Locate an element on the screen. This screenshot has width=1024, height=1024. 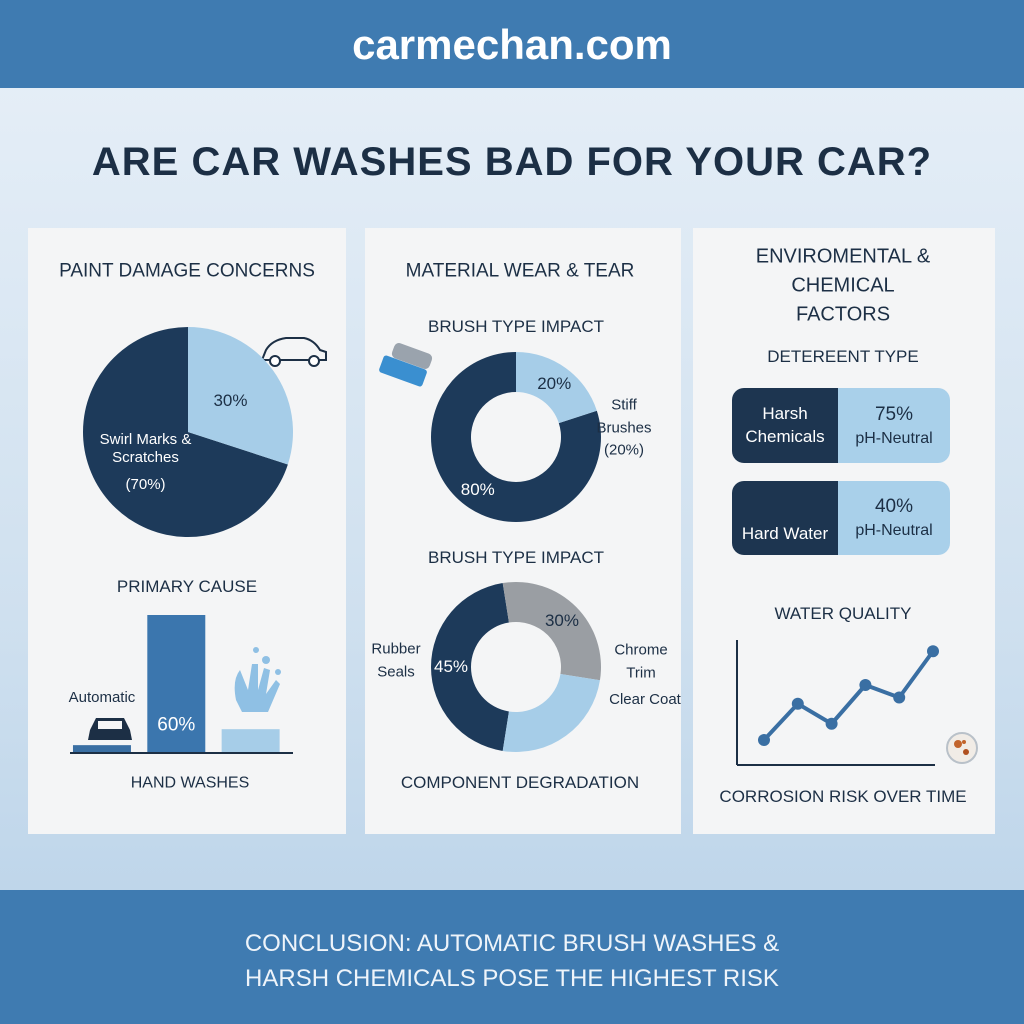
rust-icon is located at coordinates (962, 748).